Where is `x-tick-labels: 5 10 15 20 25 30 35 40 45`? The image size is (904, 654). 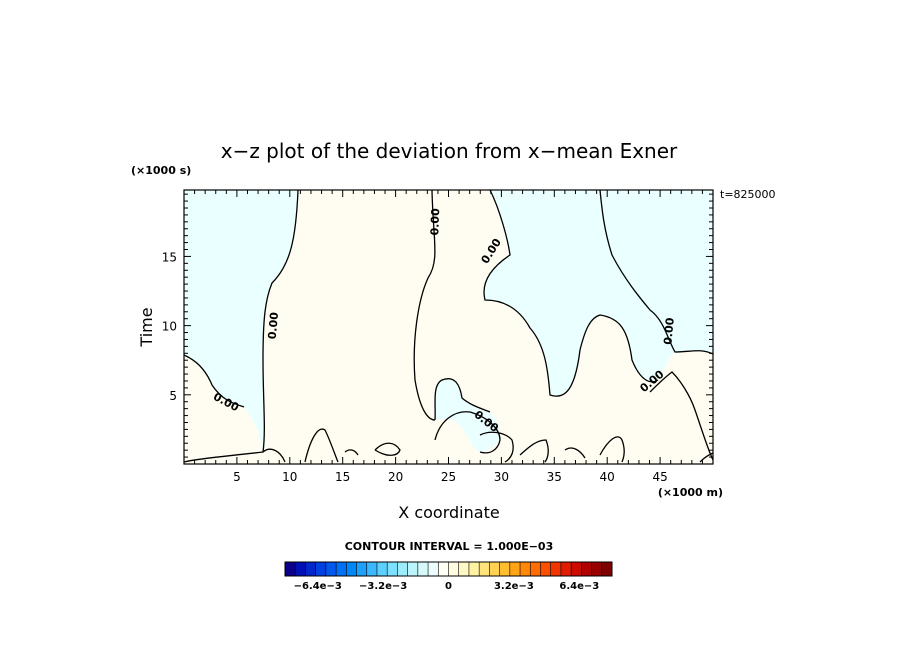 x-tick-labels: 5 10 15 20 25 30 35 40 45 is located at coordinates (450, 477).